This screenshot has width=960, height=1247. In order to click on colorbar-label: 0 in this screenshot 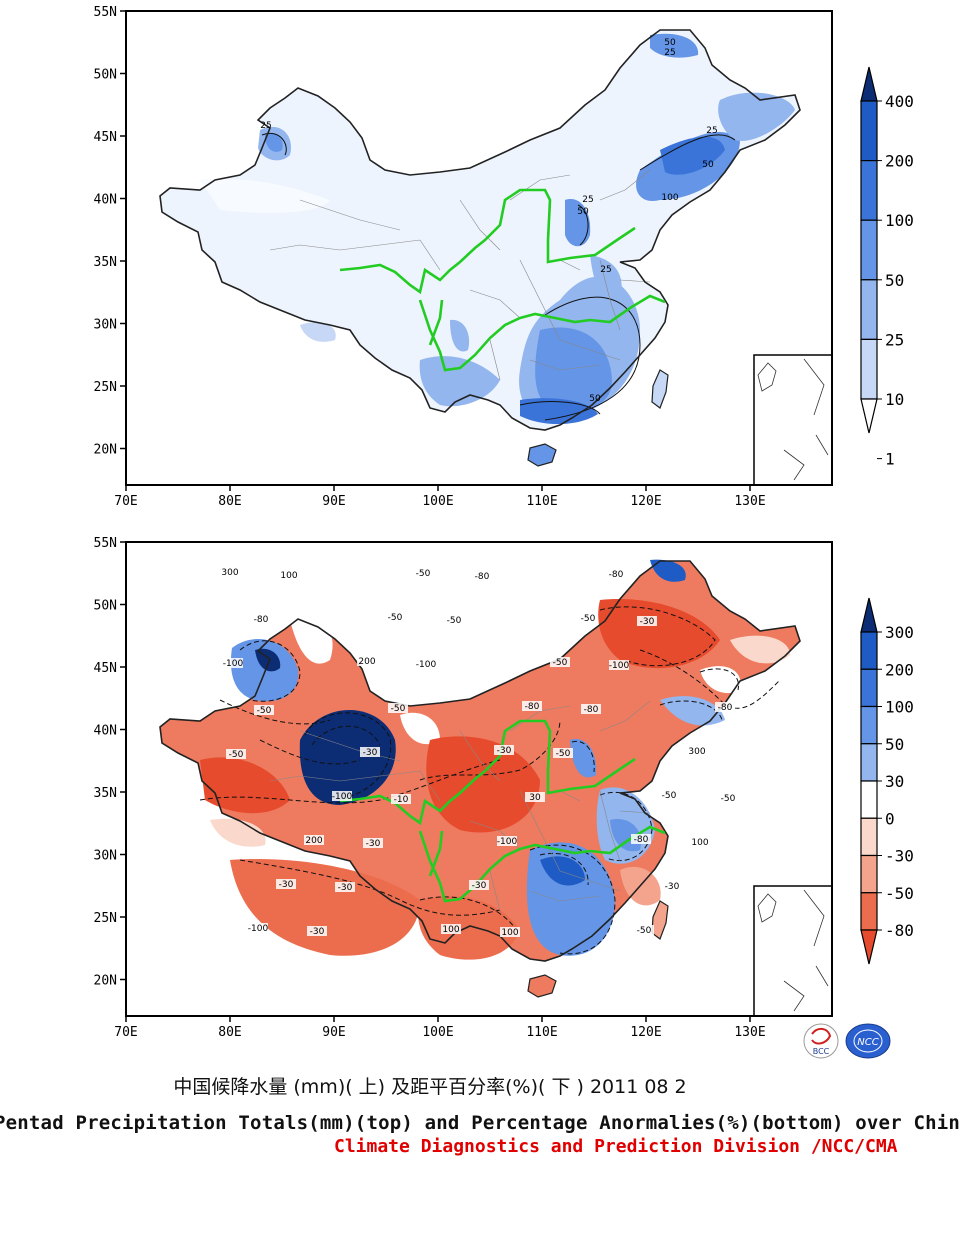, I will do `click(890, 818)`.